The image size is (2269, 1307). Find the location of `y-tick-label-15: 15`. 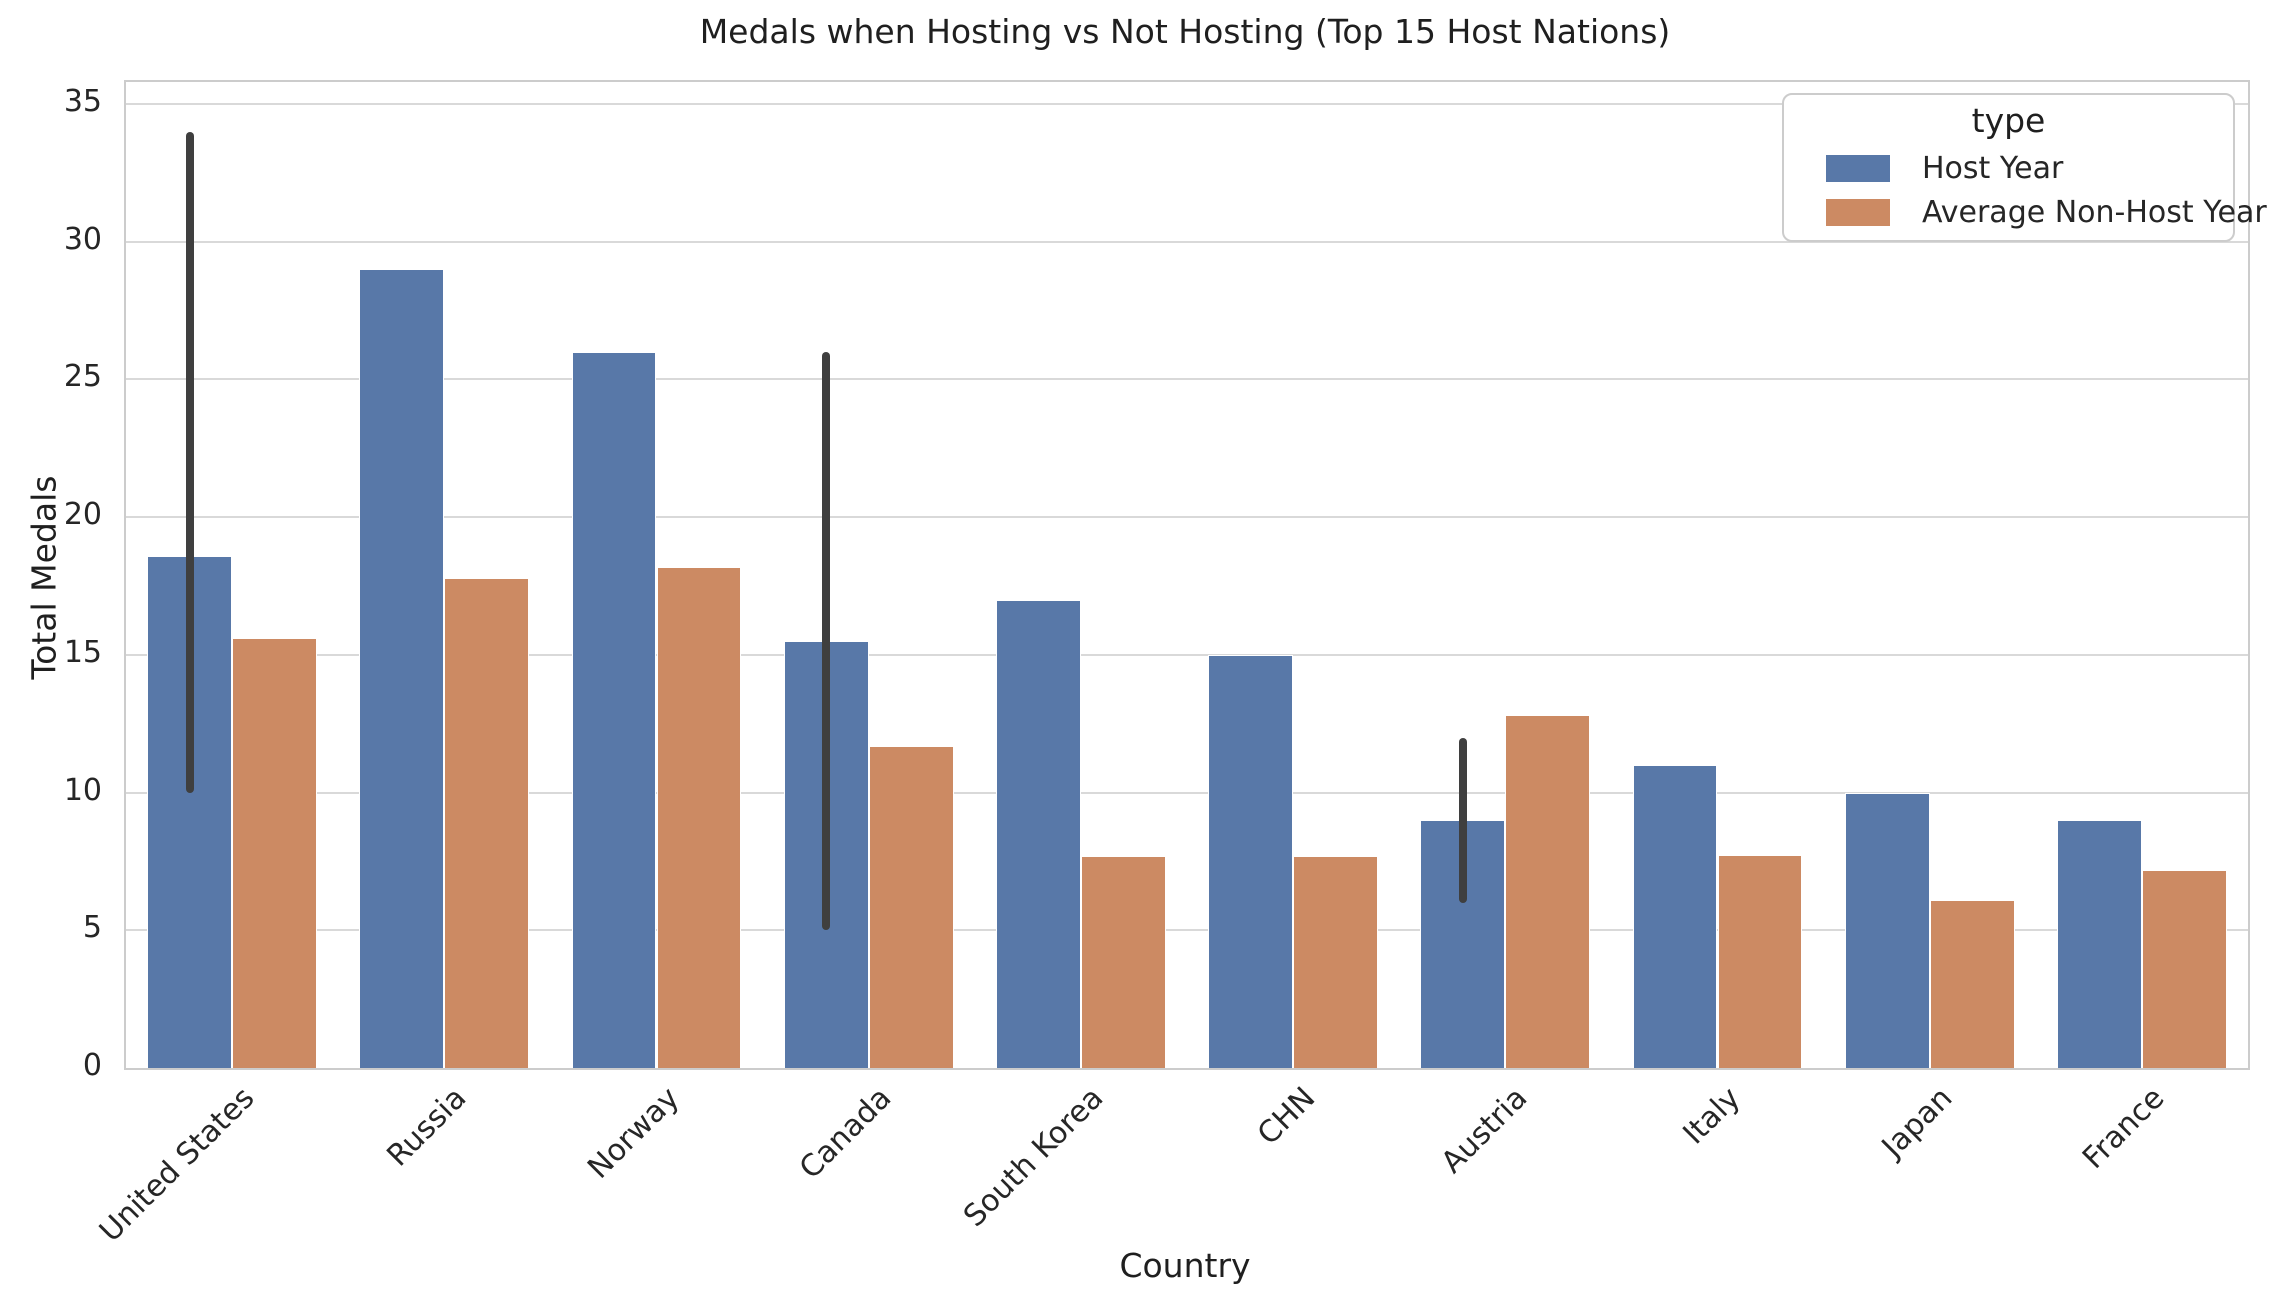

y-tick-label-15: 15 is located at coordinates (82, 652).